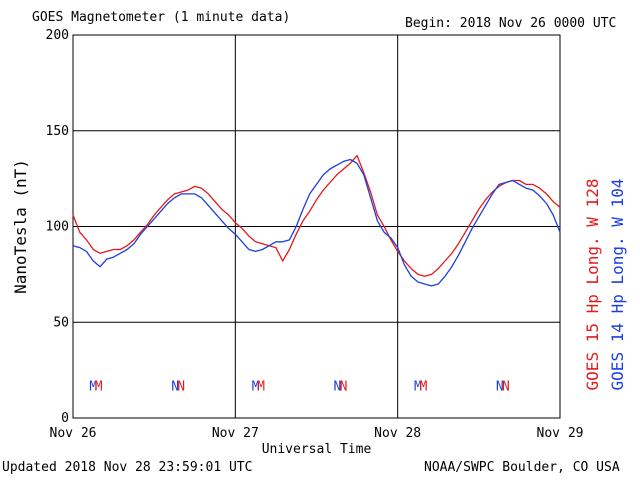 This screenshot has height=480, width=640. What do you see at coordinates (20, 226) in the screenshot?
I see `y-axis-label: NanoTesla (nT)` at bounding box center [20, 226].